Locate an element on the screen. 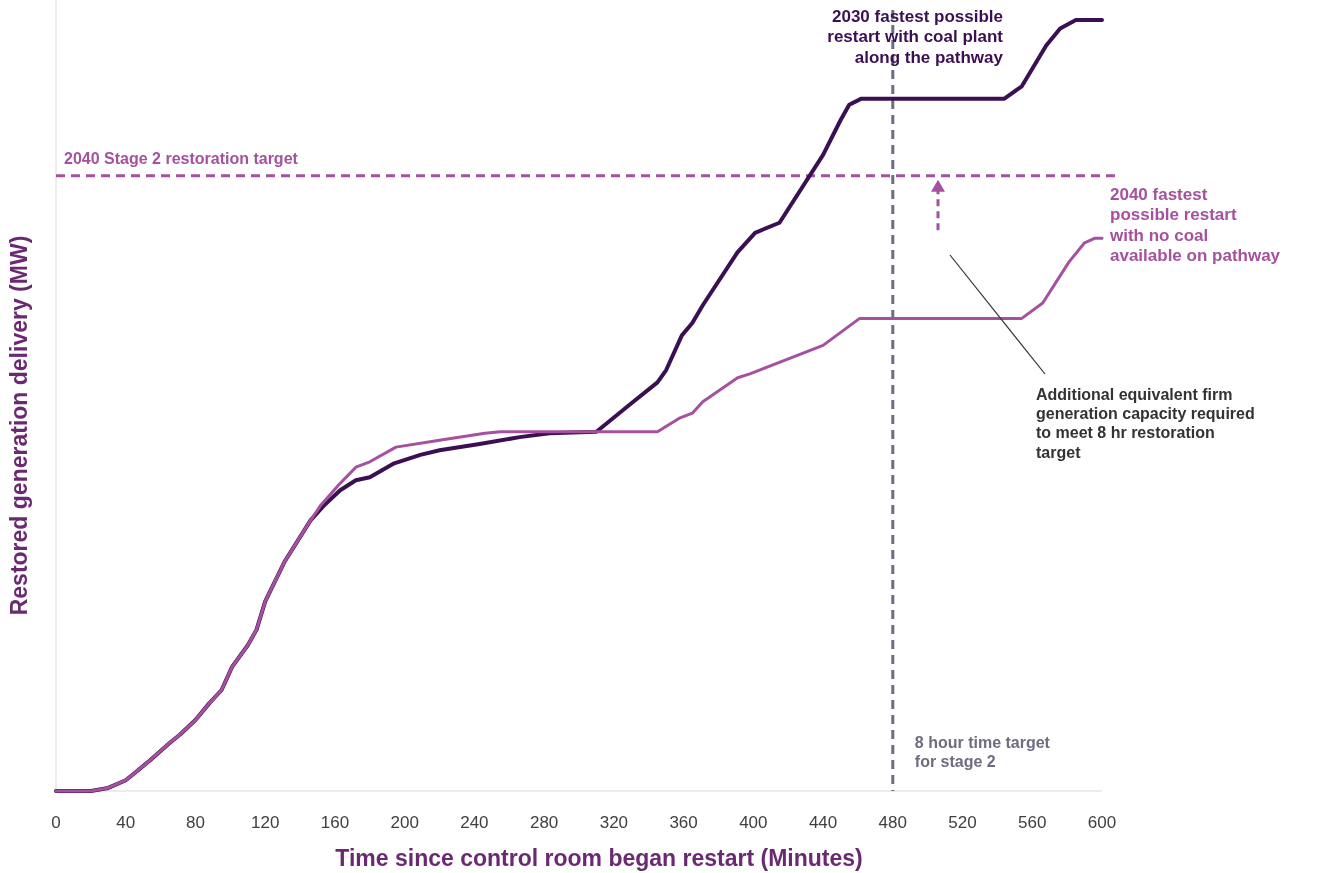  x-tick-label: 200 is located at coordinates (404, 822).